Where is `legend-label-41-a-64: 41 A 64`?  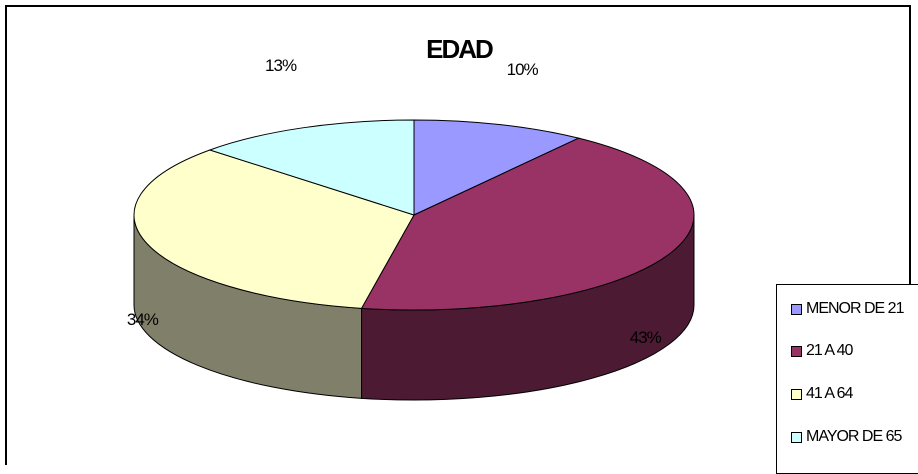 legend-label-41-a-64: 41 A 64 is located at coordinates (829, 393).